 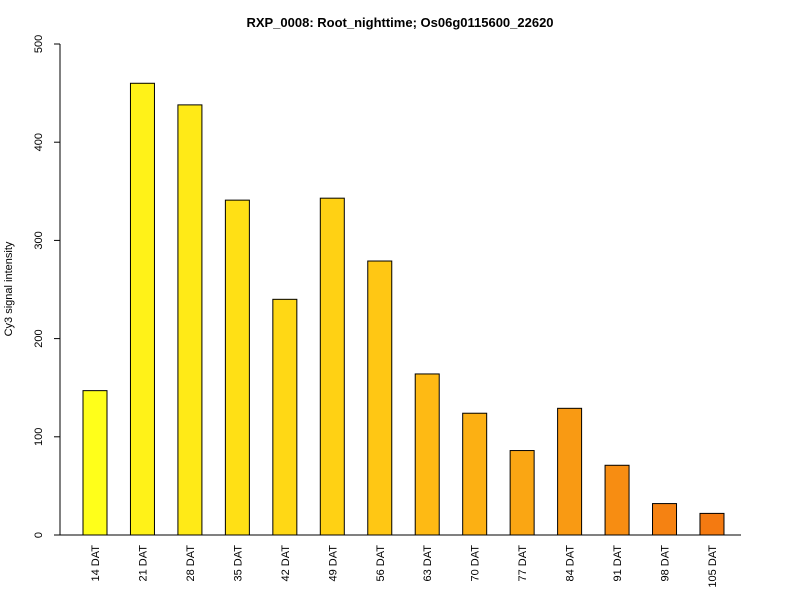 I want to click on x-tick-label: 77 DAT, so click(x=523, y=563).